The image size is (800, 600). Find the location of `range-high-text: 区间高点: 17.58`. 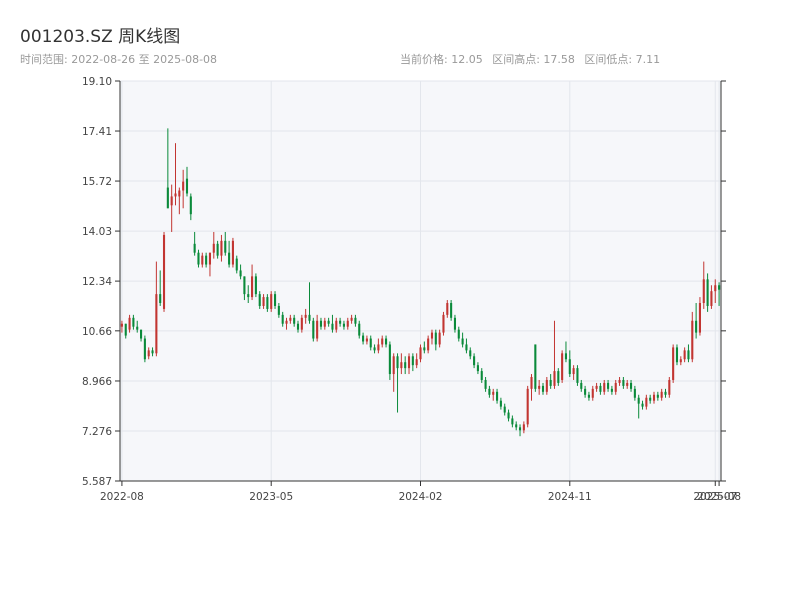

range-high-text: 区间高点: 17.58 is located at coordinates (533, 59).